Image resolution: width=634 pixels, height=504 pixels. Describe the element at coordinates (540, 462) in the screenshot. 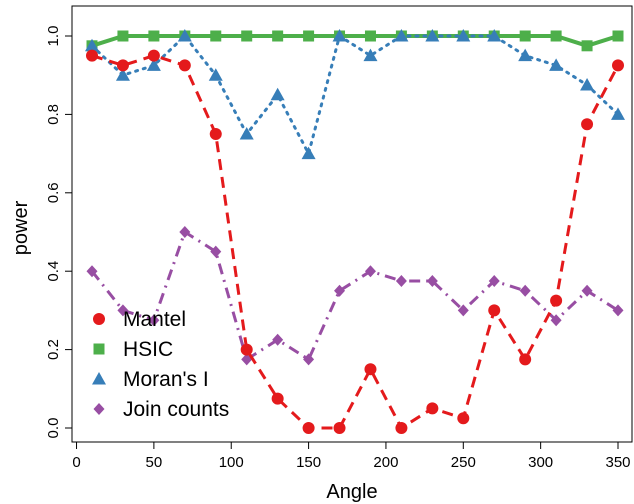

I see `x-tick-label: 300` at that location.